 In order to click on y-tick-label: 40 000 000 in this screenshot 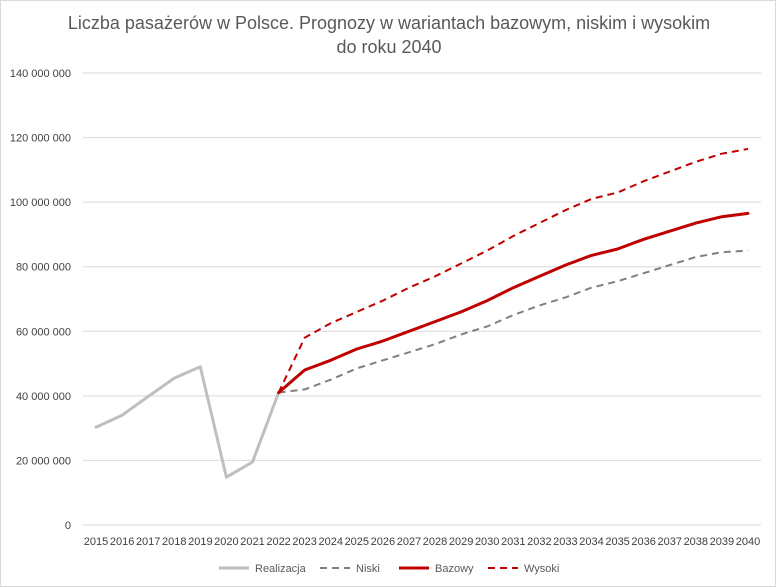, I will do `click(43, 397)`.